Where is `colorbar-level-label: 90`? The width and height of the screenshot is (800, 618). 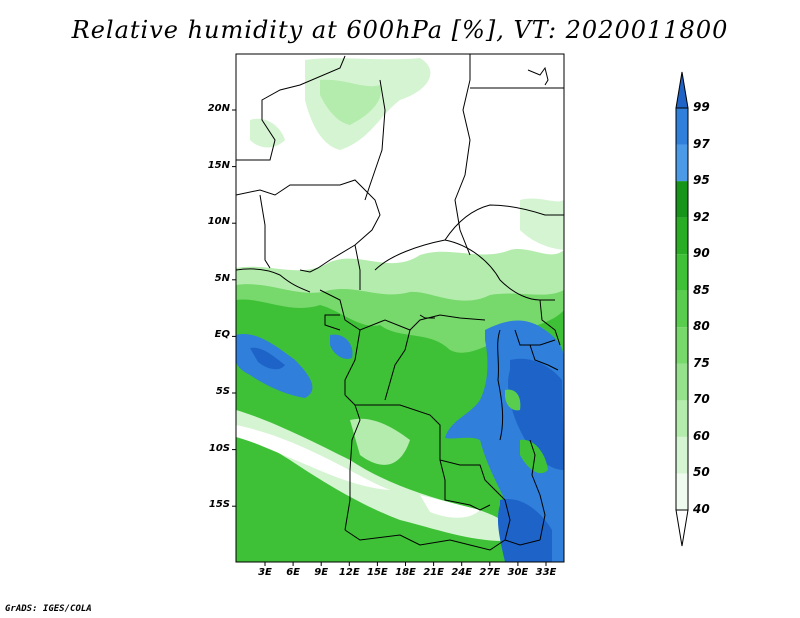
colorbar-level-label: 90 is located at coordinates (701, 253).